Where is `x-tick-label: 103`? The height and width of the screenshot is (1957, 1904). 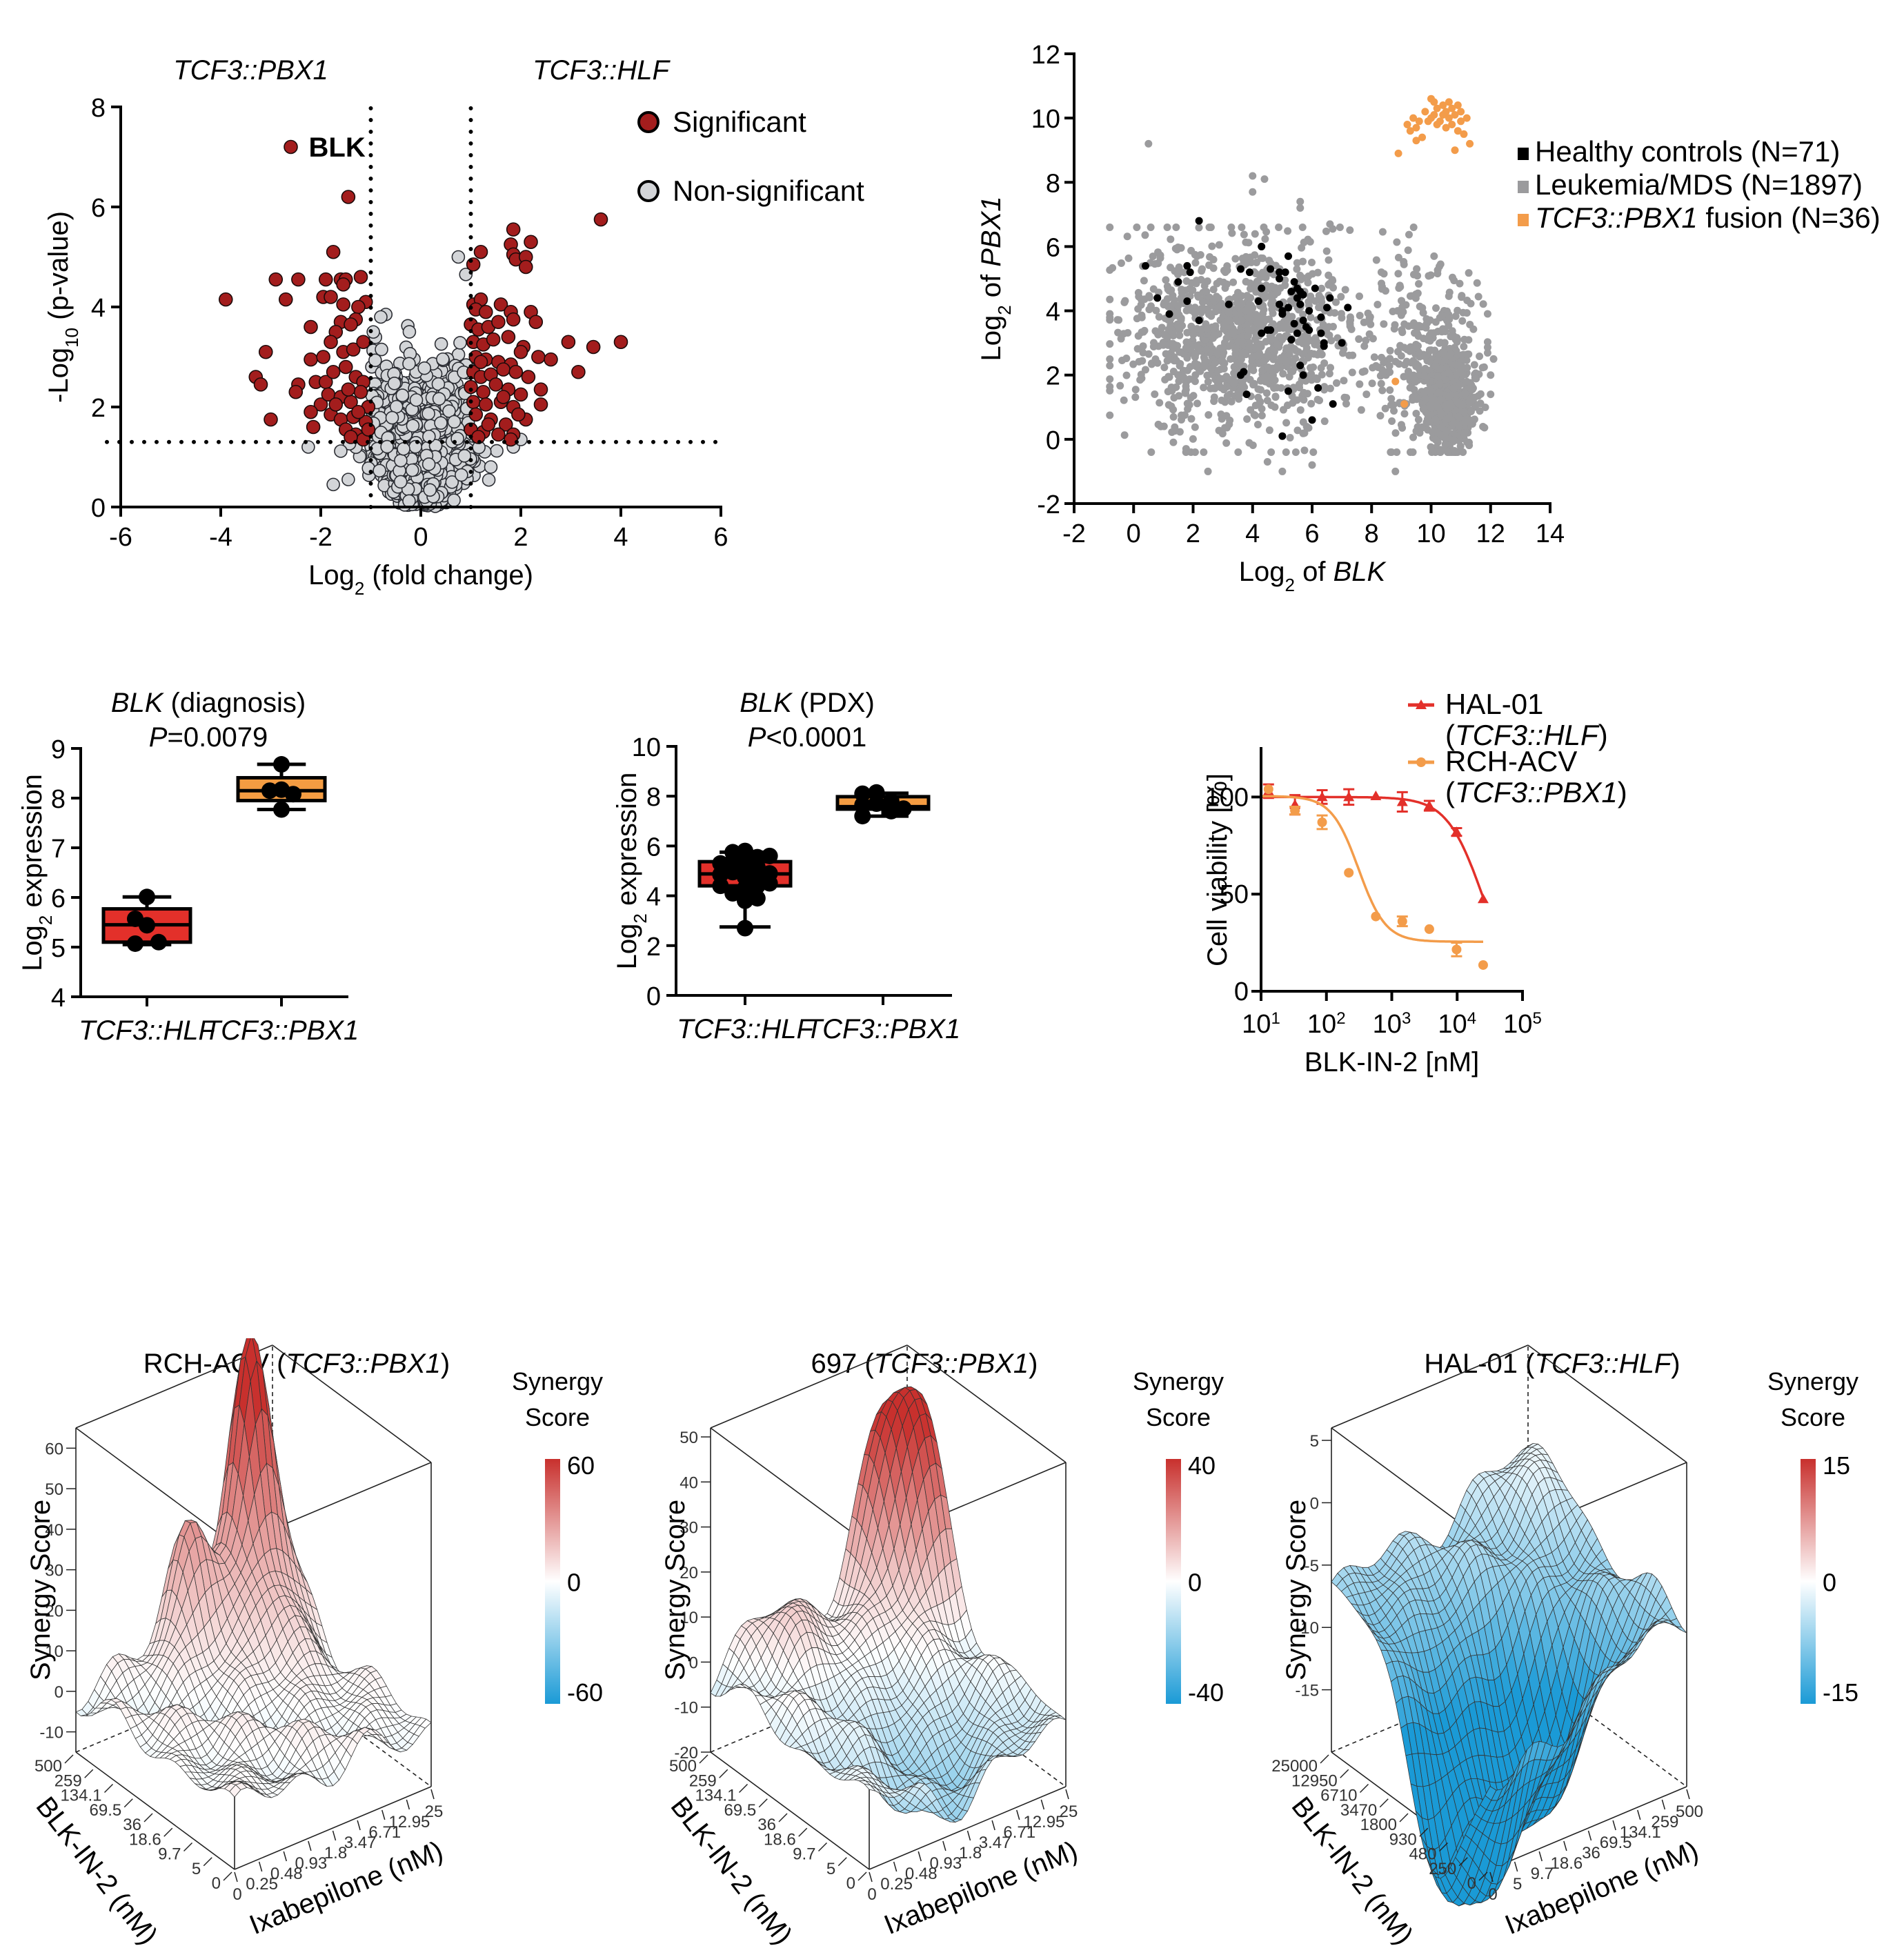 x-tick-label: 103 is located at coordinates (1392, 1024).